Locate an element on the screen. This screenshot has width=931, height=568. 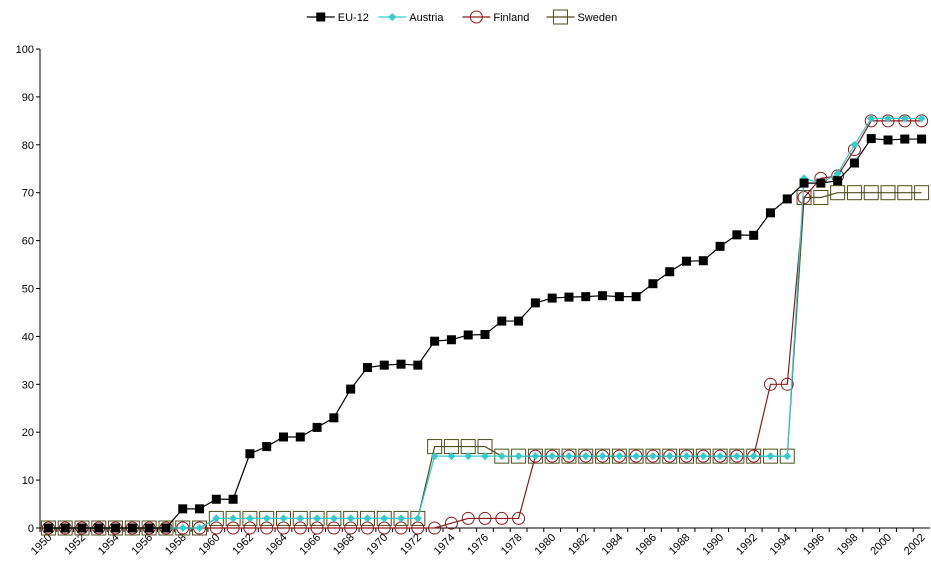
x-tick-label: 1956 is located at coordinates (142, 545).